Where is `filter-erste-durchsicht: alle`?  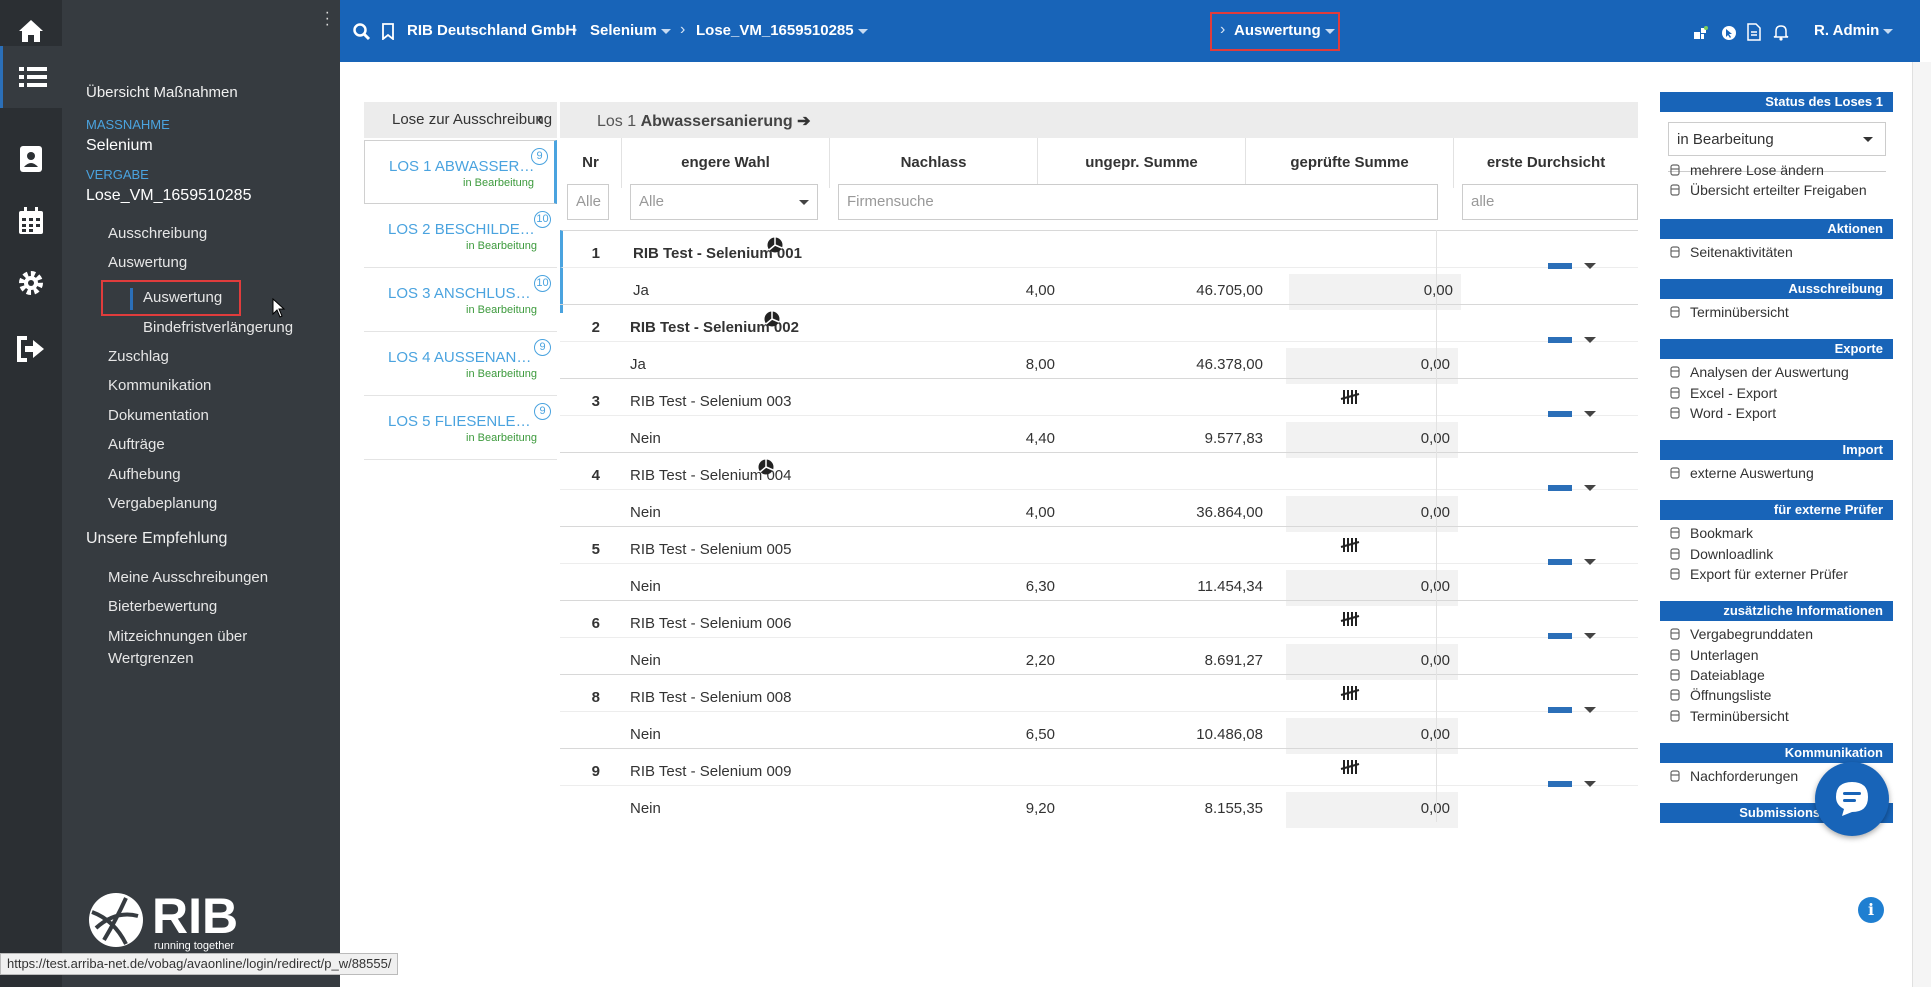 filter-erste-durchsicht: alle is located at coordinates (1550, 202).